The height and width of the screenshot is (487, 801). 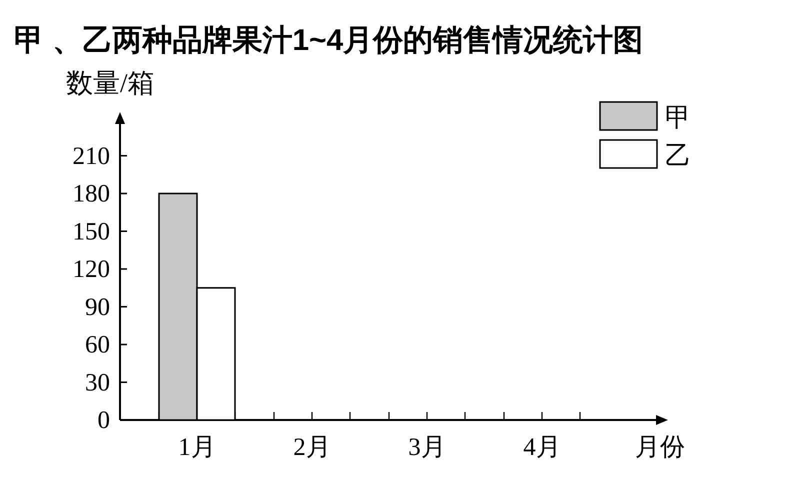 What do you see at coordinates (97, 345) in the screenshot?
I see `y-tick-label: 60` at bounding box center [97, 345].